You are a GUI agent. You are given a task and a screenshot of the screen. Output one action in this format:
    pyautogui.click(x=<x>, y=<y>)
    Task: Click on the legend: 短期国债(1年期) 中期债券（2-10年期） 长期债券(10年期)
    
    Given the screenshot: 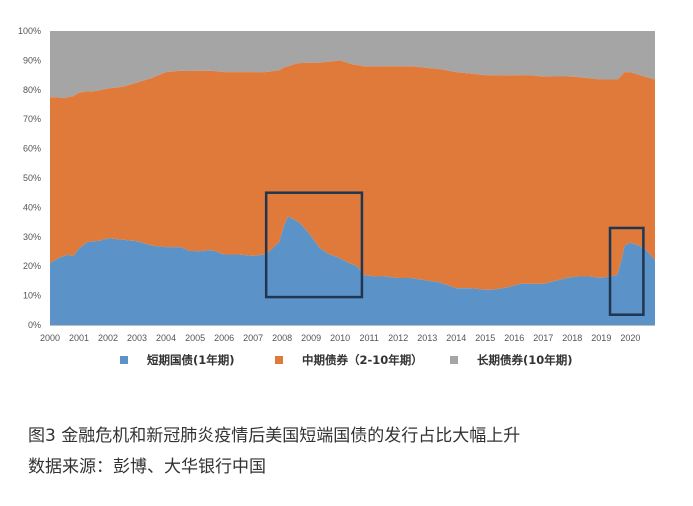 What is the action you would take?
    pyautogui.click(x=346, y=360)
    